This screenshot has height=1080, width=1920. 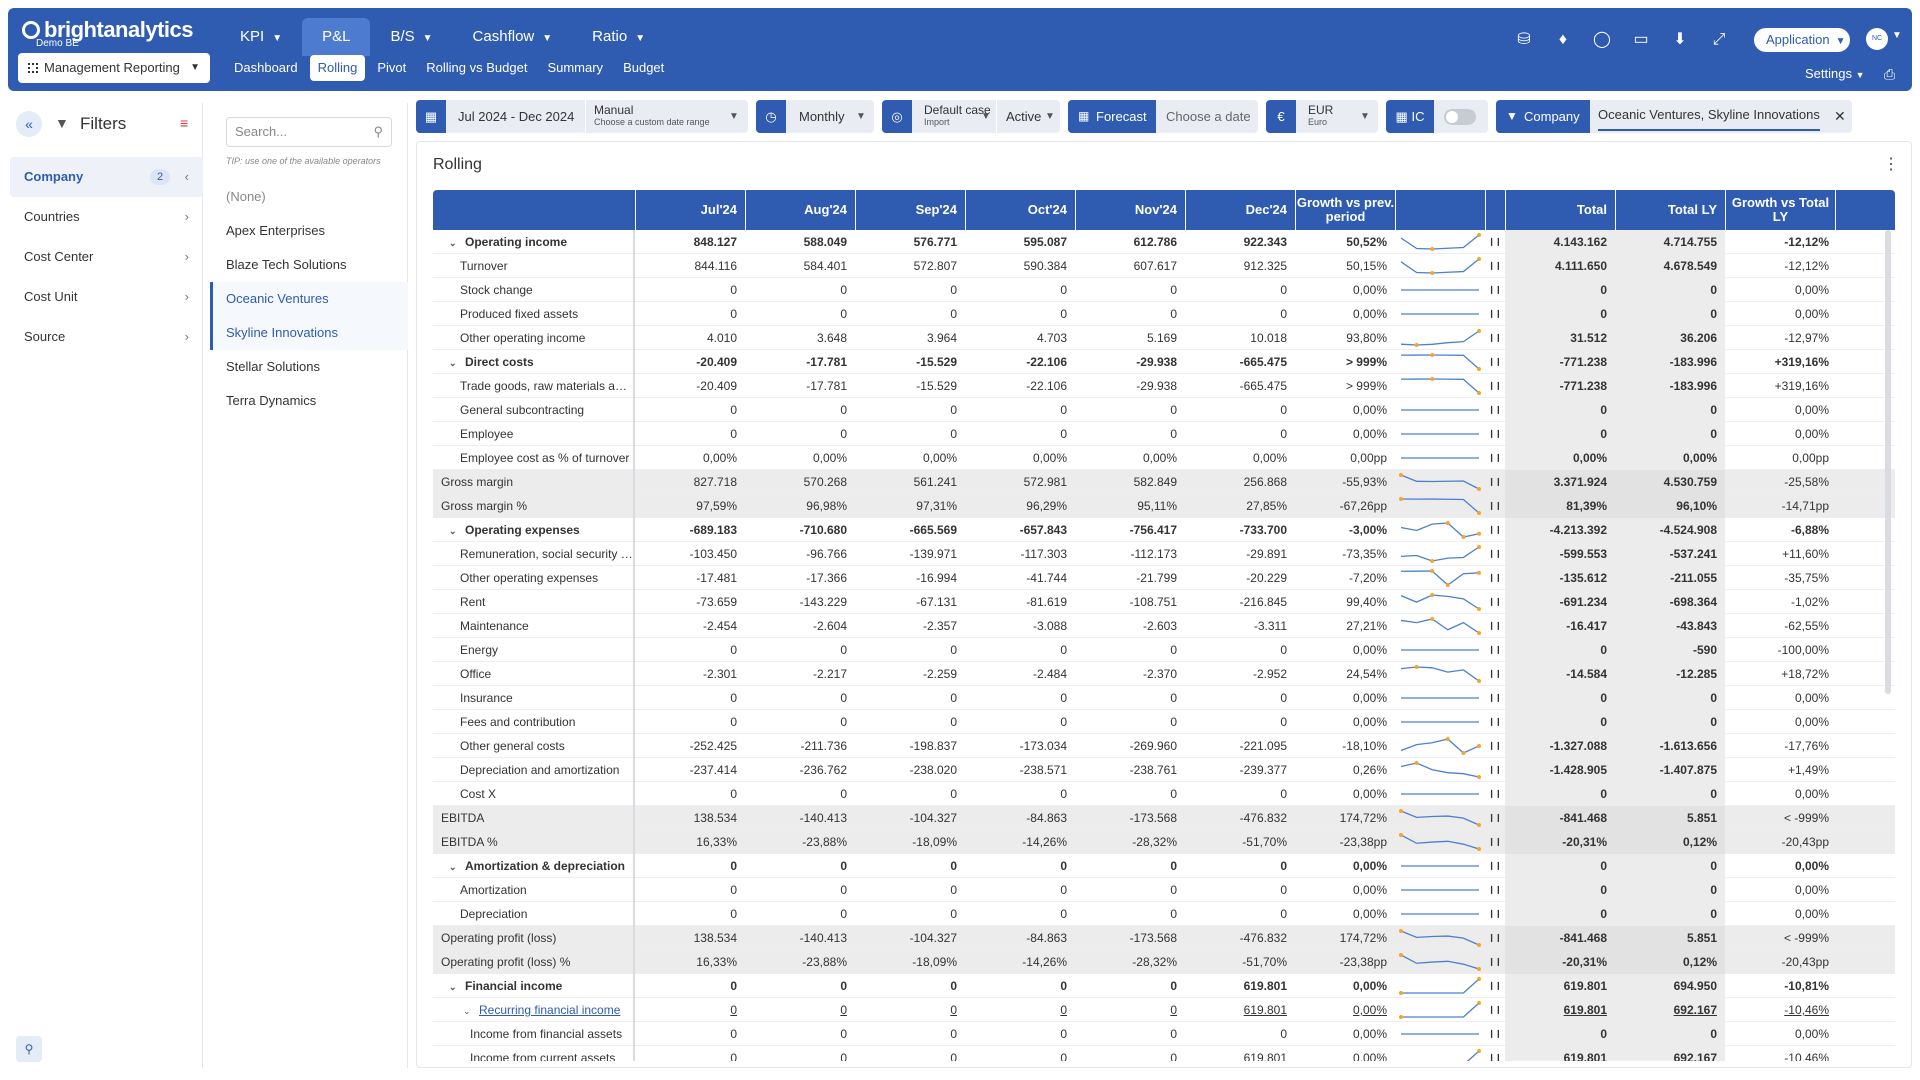 What do you see at coordinates (534, 362) in the screenshot?
I see `row-label: ⌄ Direct costs` at bounding box center [534, 362].